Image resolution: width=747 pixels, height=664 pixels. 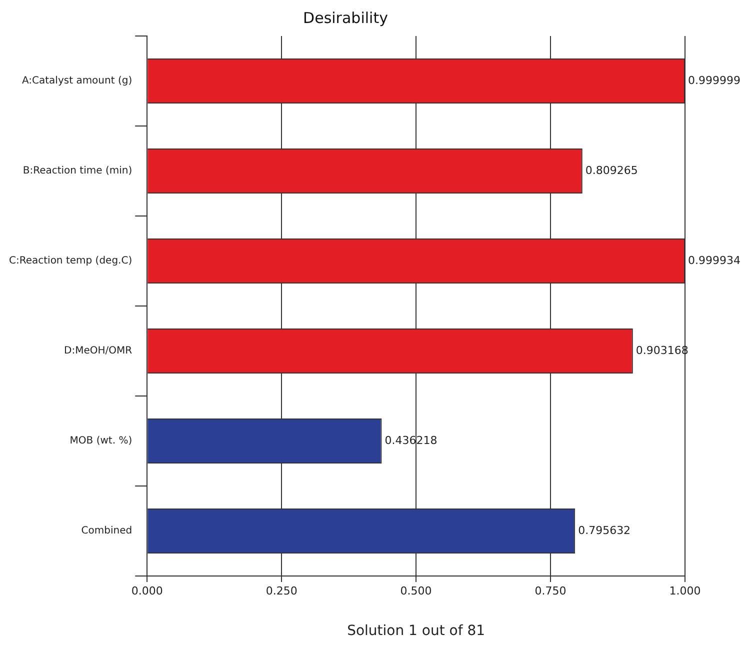 I want to click on y-tick-label: A:Catalyst amount (g), so click(x=77, y=81).